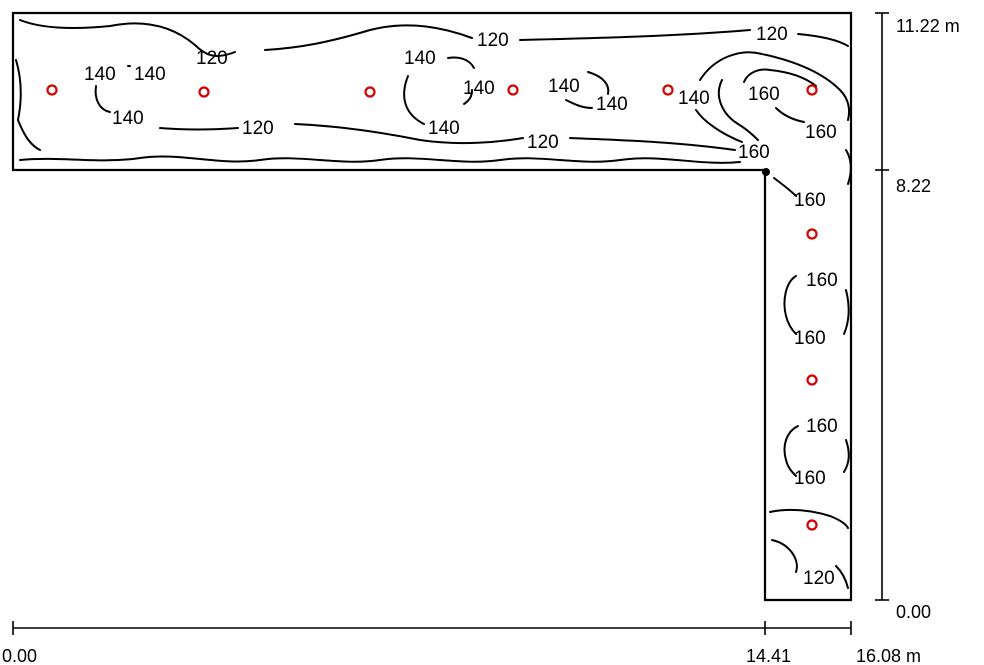 Image resolution: width=984 pixels, height=665 pixels. Describe the element at coordinates (461, 643) in the screenshot. I see `bottom-dimension-scale: 0.00 14.41 16.08 m` at that location.